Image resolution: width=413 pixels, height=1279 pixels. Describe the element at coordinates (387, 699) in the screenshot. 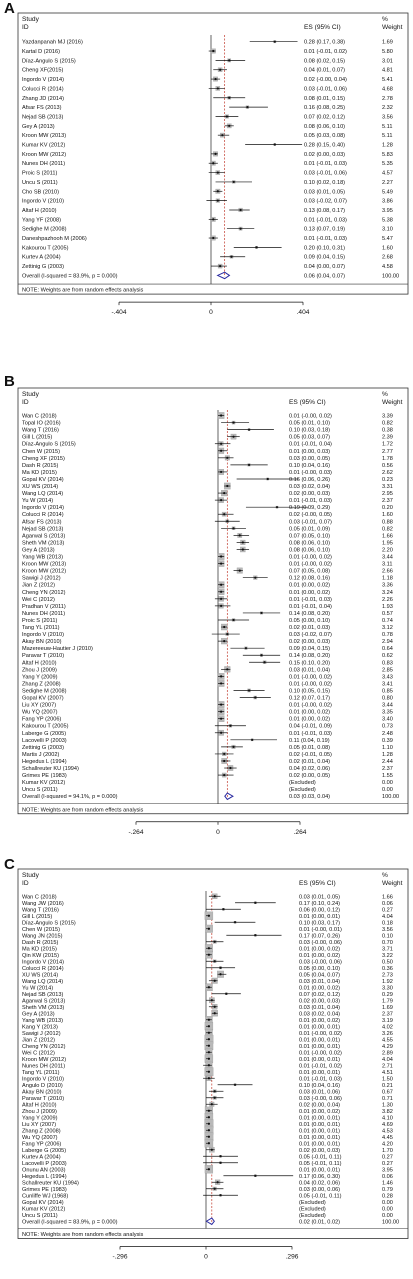

I see `weight-text: 0.80` at that location.